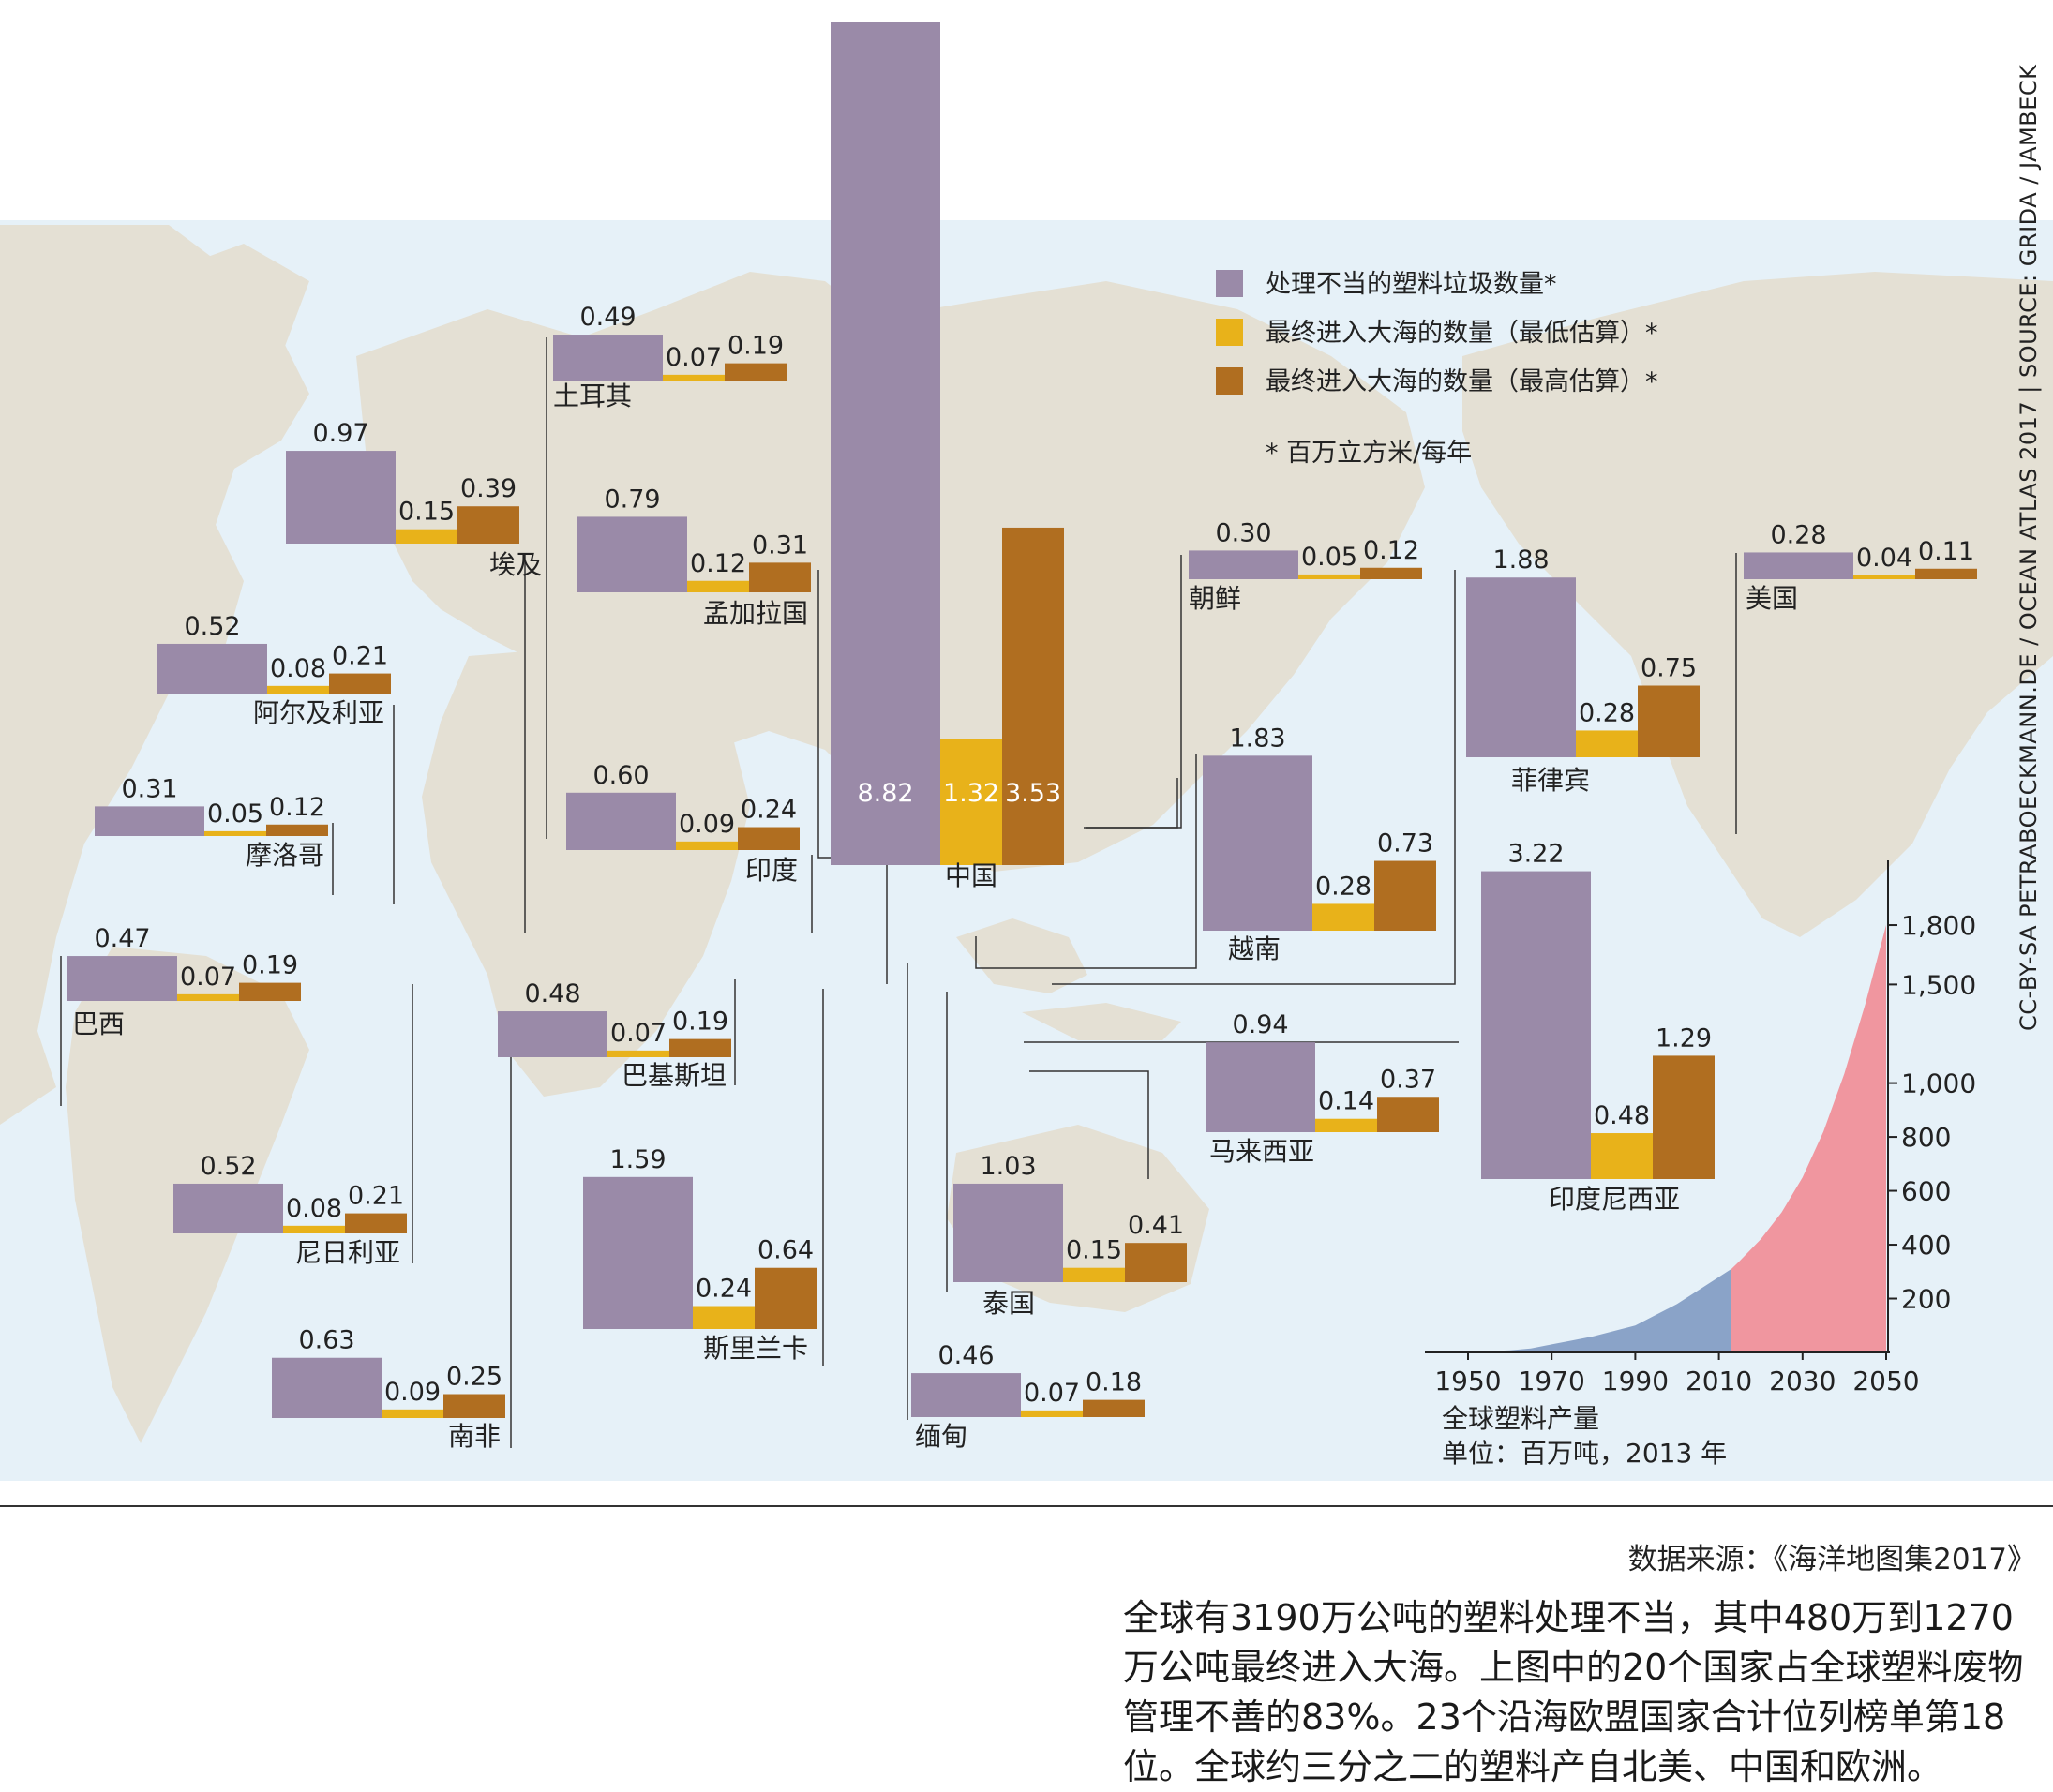 The height and width of the screenshot is (1792, 2053). I want to click on y-tick-label: 1,800, so click(1939, 926).